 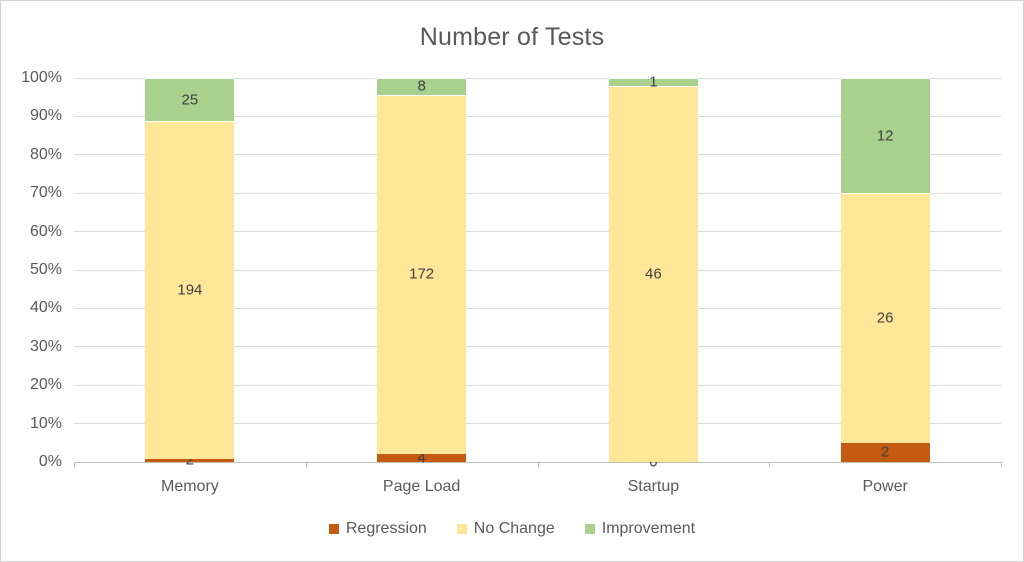 I want to click on bar-segment-memory-improvement, so click(x=190, y=100).